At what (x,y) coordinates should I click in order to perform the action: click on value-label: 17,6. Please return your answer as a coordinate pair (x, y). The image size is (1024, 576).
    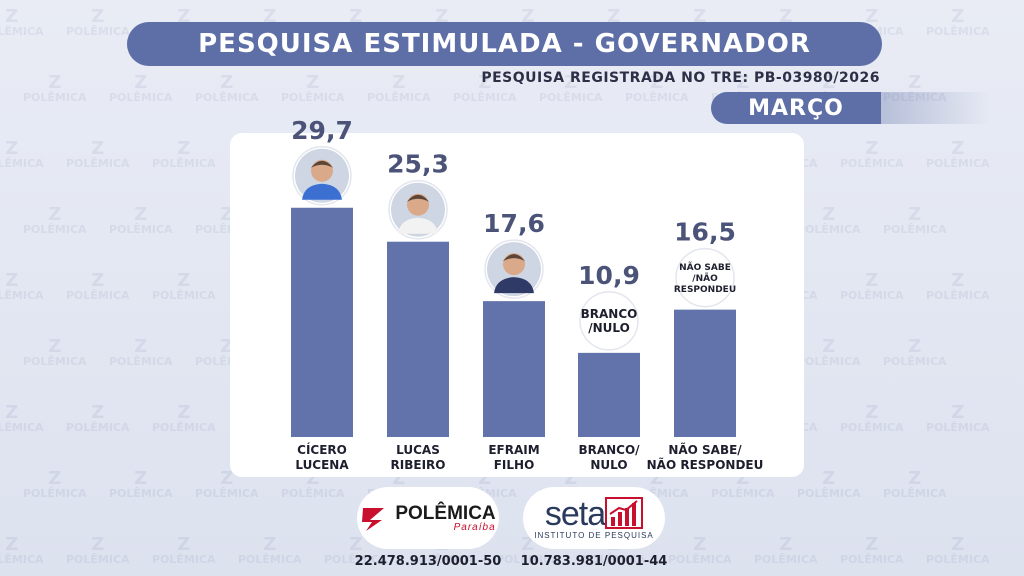
    Looking at the image, I should click on (514, 223).